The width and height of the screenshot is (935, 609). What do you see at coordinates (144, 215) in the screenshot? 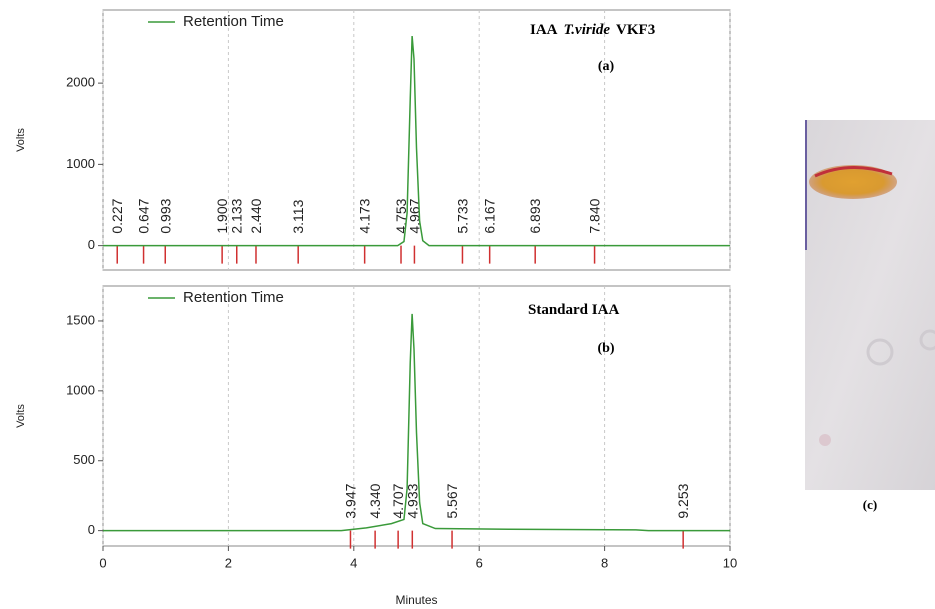
I see `peak-label: 0.647` at bounding box center [144, 215].